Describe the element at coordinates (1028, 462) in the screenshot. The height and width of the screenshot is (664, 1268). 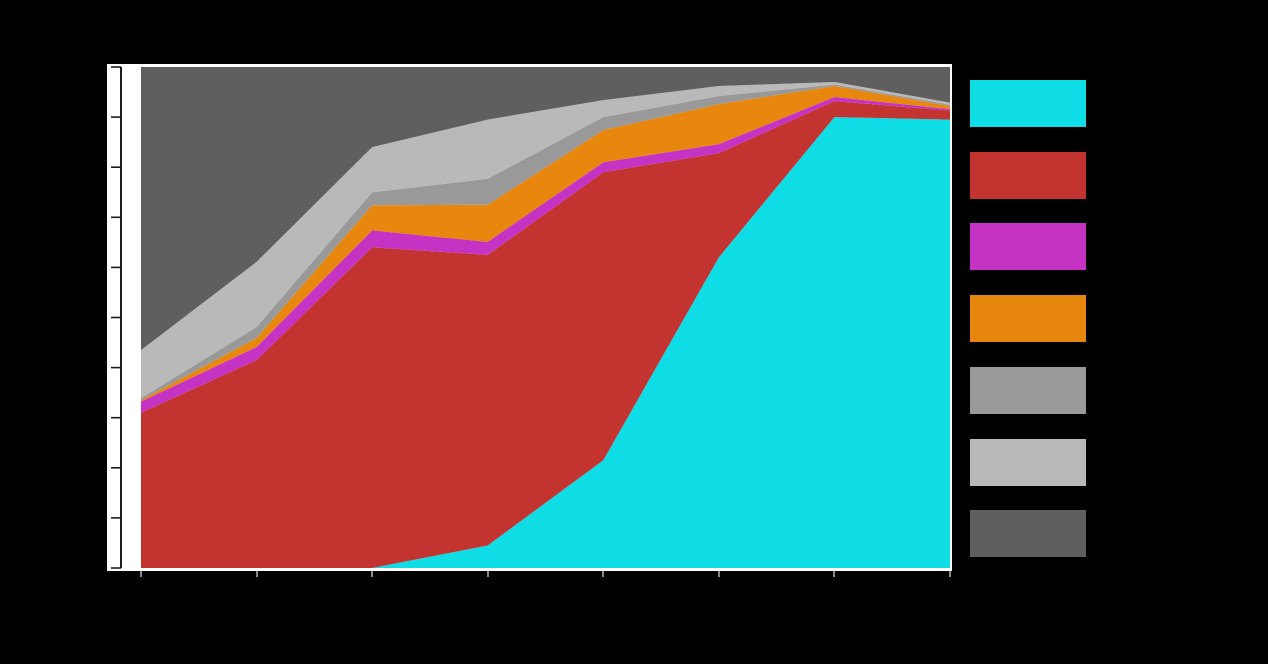
I see `legend-swatch-light-gray` at that location.